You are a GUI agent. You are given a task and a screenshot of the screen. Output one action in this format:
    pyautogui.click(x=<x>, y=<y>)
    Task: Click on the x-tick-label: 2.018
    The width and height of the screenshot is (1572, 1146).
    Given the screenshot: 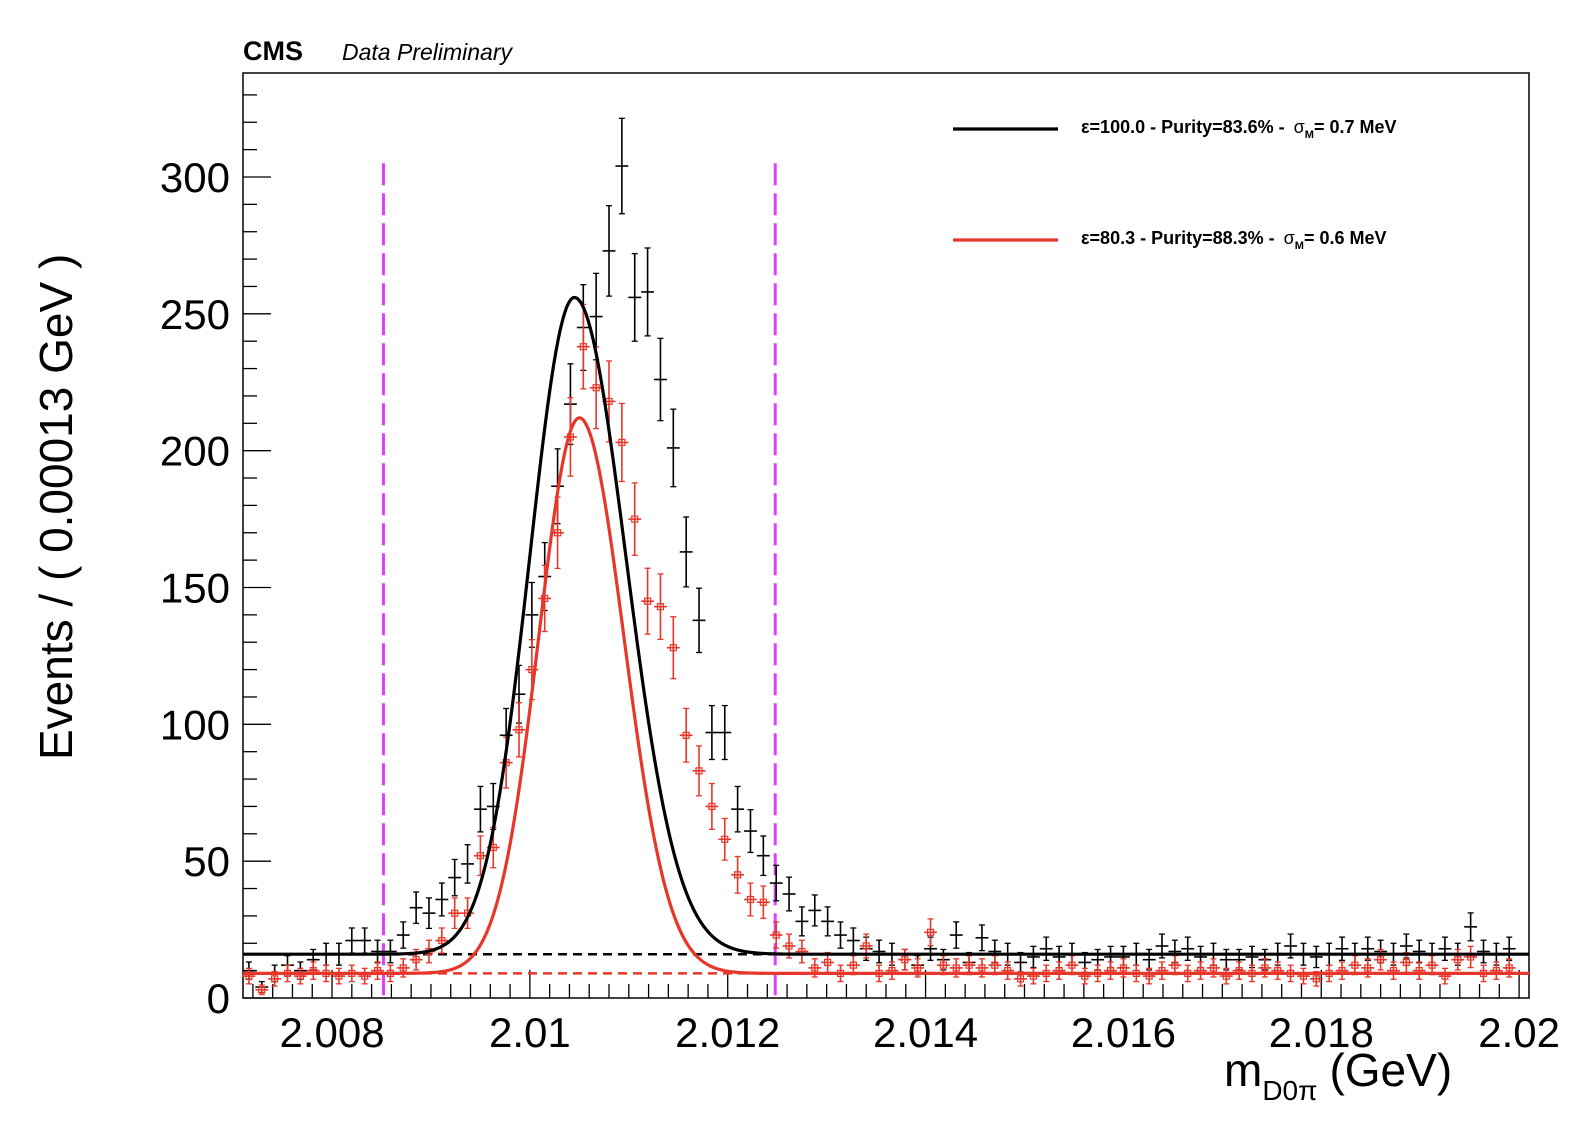 What is the action you would take?
    pyautogui.click(x=1321, y=1032)
    